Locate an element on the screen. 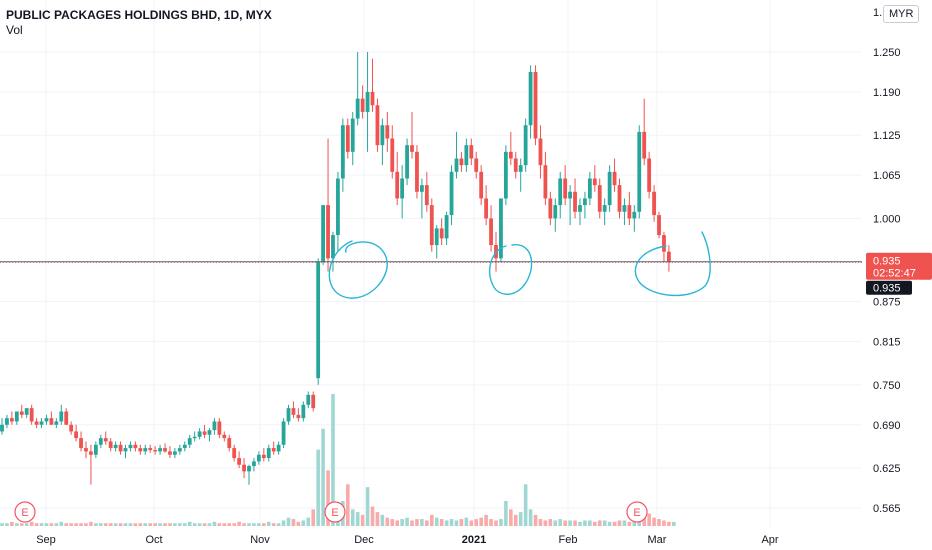 The height and width of the screenshot is (550, 932). x-tick-label: Mar is located at coordinates (657, 540).